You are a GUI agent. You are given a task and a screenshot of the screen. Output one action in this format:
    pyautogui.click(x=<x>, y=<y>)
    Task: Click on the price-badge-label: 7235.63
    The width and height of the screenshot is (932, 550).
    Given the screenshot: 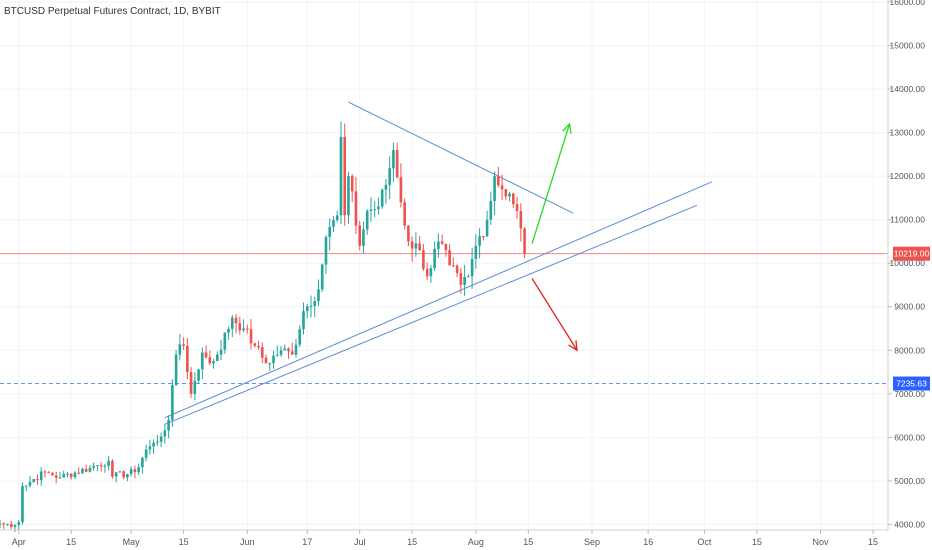 What is the action you would take?
    pyautogui.click(x=911, y=384)
    